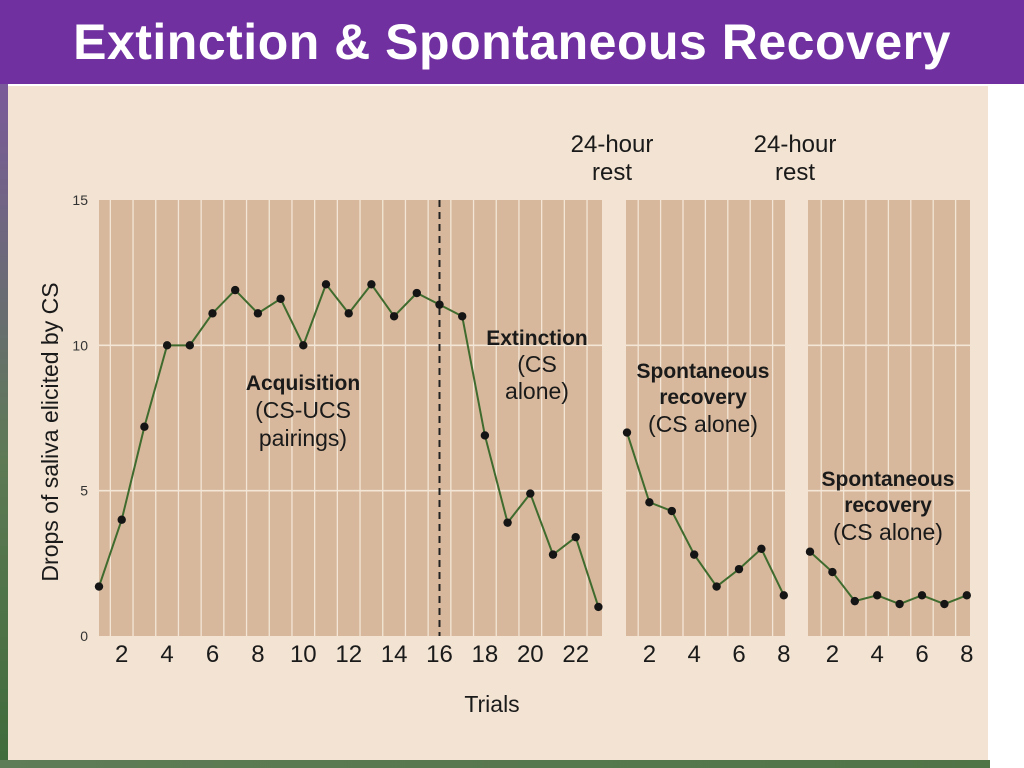 Image resolution: width=1024 pixels, height=768 pixels. I want to click on y-tick-label: 10, so click(80, 345).